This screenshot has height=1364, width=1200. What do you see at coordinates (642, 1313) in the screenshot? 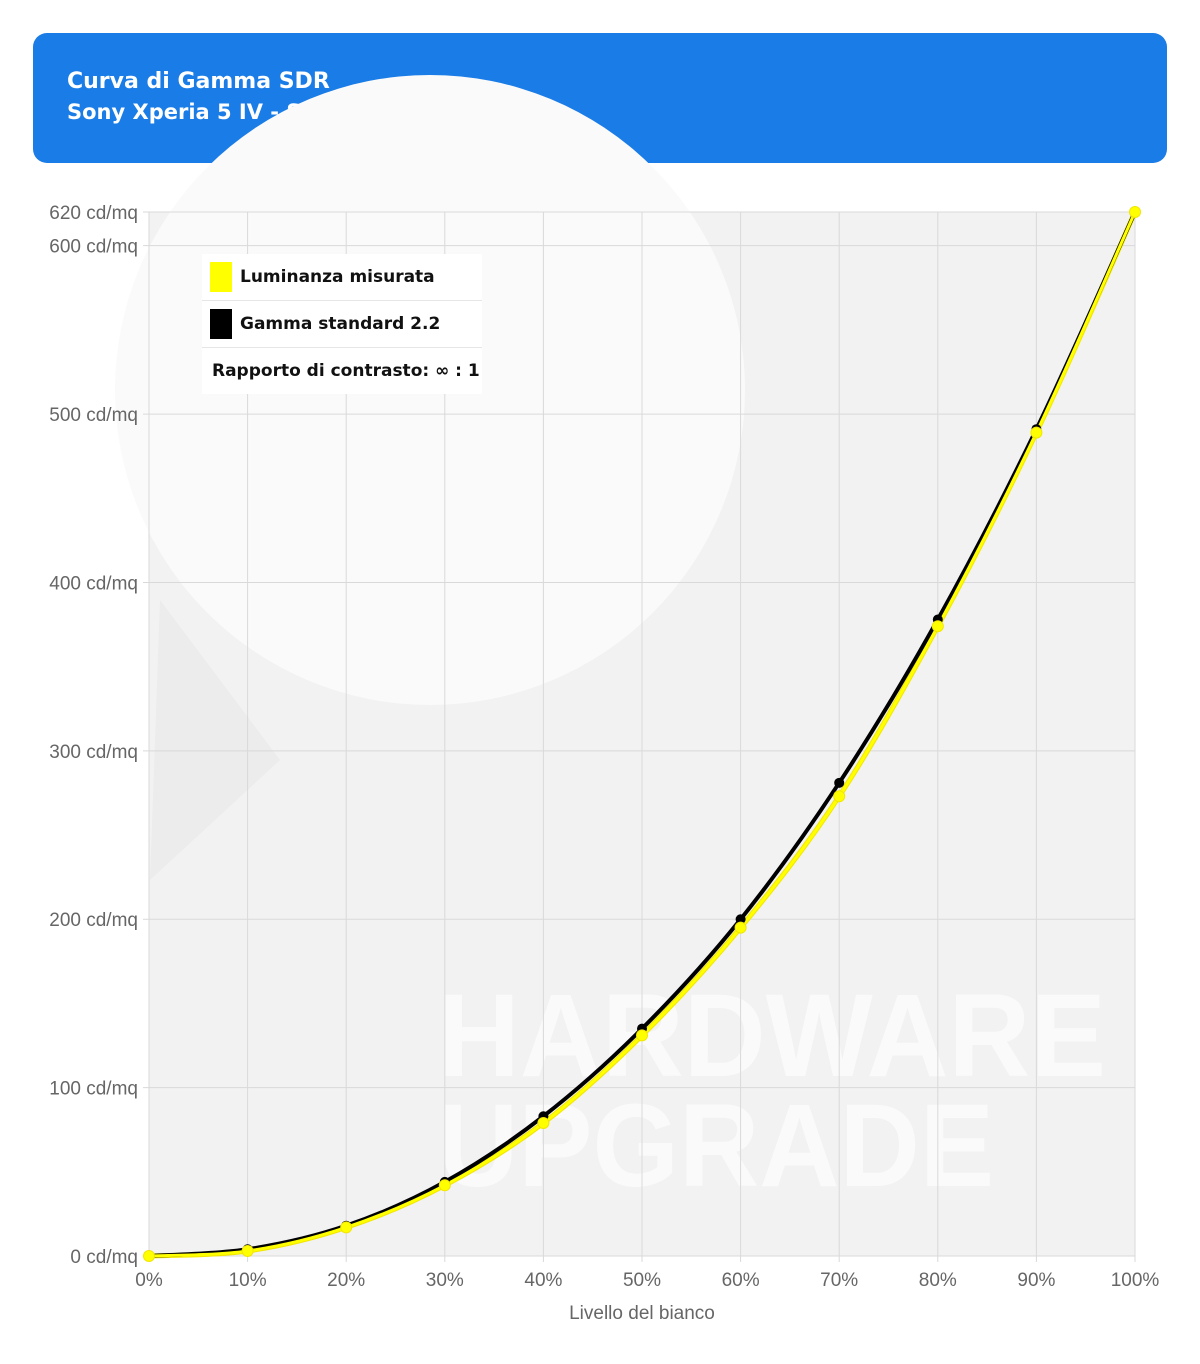
I see `x-axis-title: Livello del bianco` at bounding box center [642, 1313].